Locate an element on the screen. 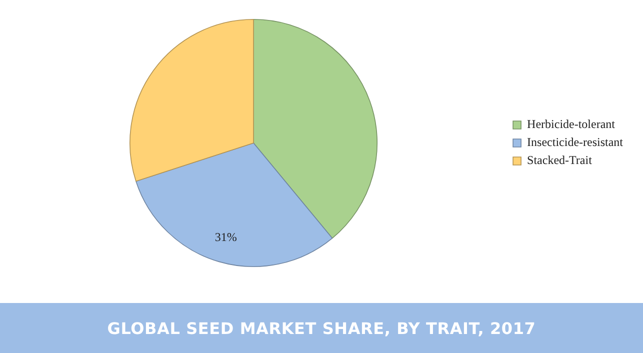 The image size is (643, 353). text: GLOBAL SEED MARKET SHARE, BY TRAIT, 2017 is located at coordinates (321, 328).